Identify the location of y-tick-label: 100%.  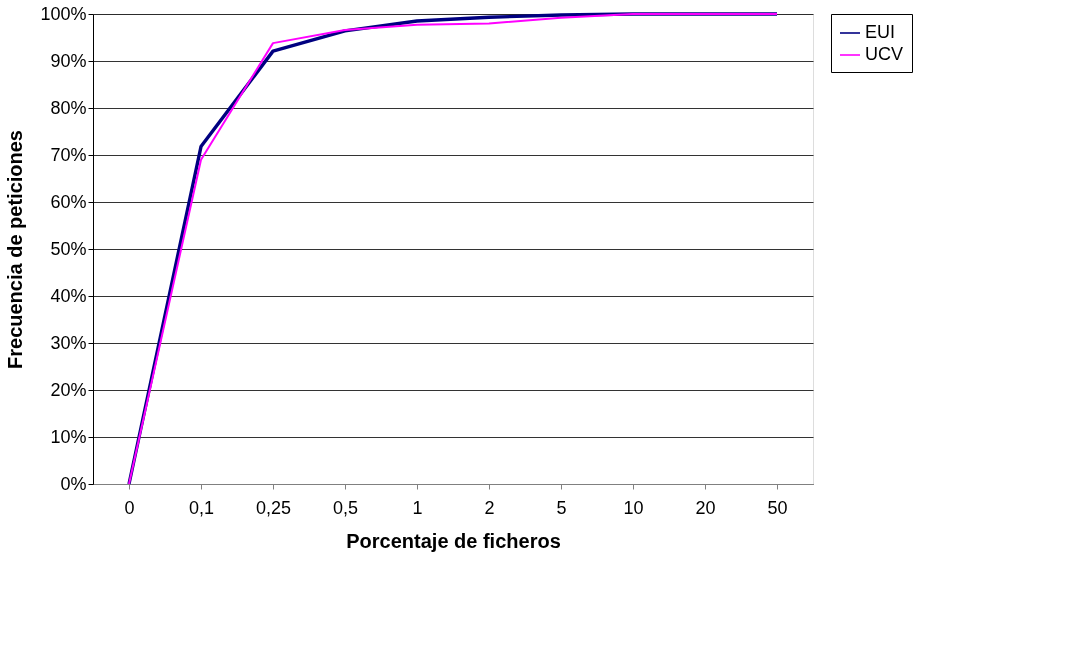
(63, 13).